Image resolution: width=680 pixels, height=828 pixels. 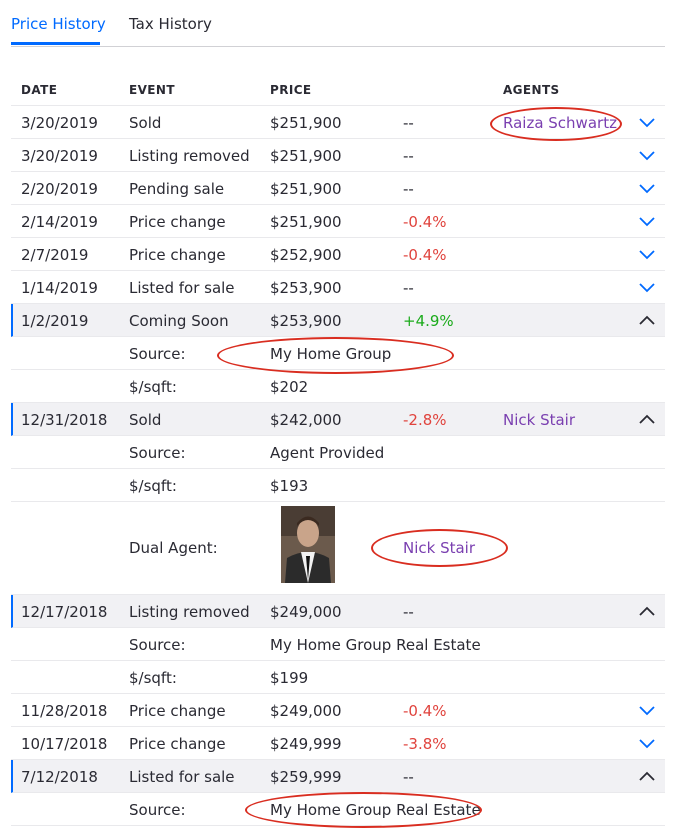 I want to click on table-row: 7/12/2018 Listed for sale $259,999 --, so click(x=338, y=776).